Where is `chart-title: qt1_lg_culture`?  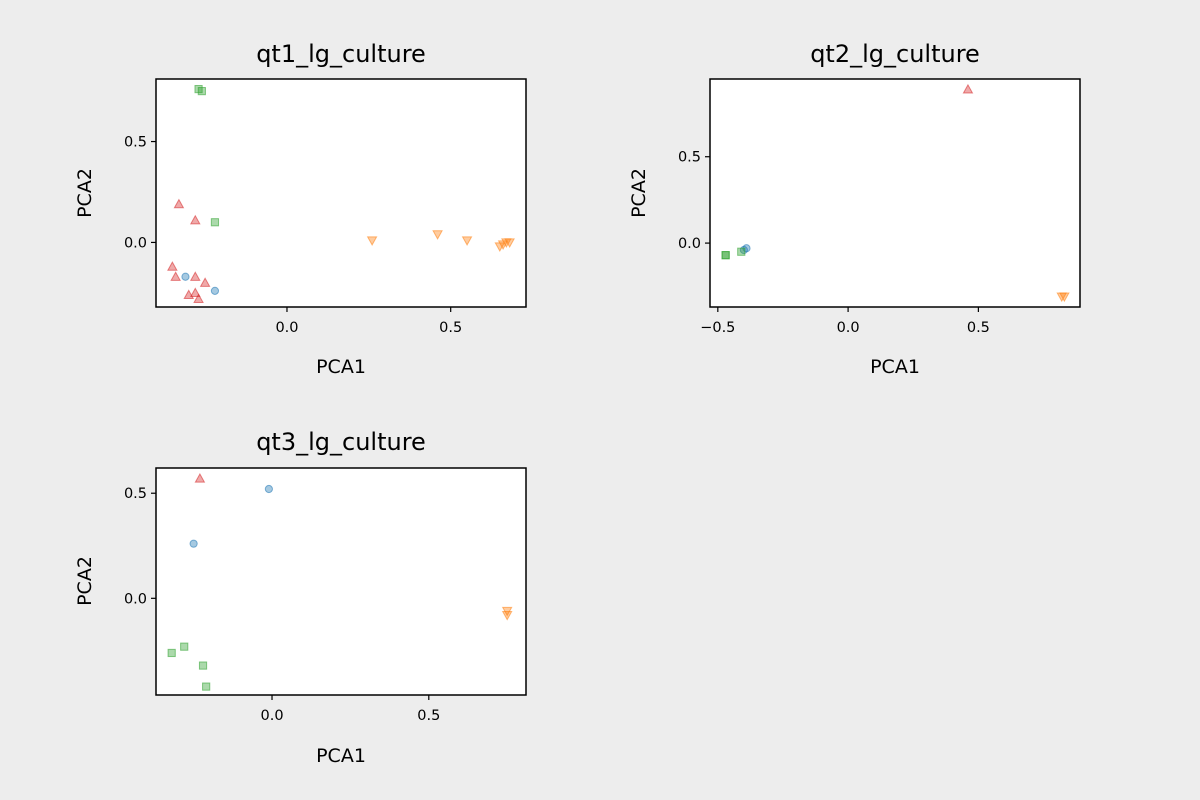 chart-title: qt1_lg_culture is located at coordinates (341, 54).